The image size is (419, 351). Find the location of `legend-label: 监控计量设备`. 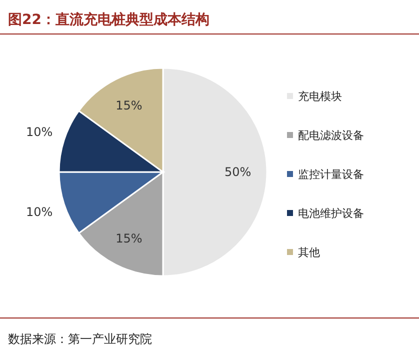

legend-label: 监控计量设备 is located at coordinates (331, 174).